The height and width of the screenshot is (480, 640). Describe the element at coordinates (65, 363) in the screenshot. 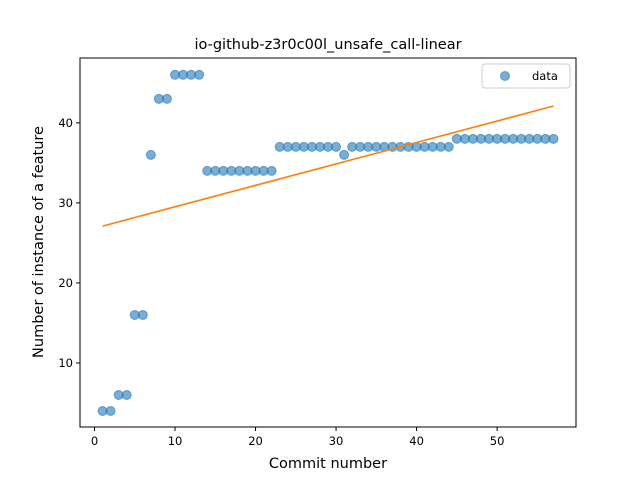

I see `y-tick-label: 10` at that location.